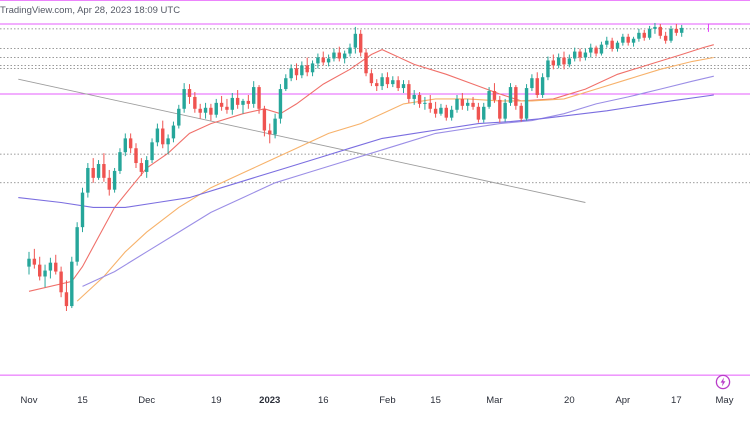  Describe the element at coordinates (676, 400) in the screenshot. I see `x-tick-label: 17` at that location.